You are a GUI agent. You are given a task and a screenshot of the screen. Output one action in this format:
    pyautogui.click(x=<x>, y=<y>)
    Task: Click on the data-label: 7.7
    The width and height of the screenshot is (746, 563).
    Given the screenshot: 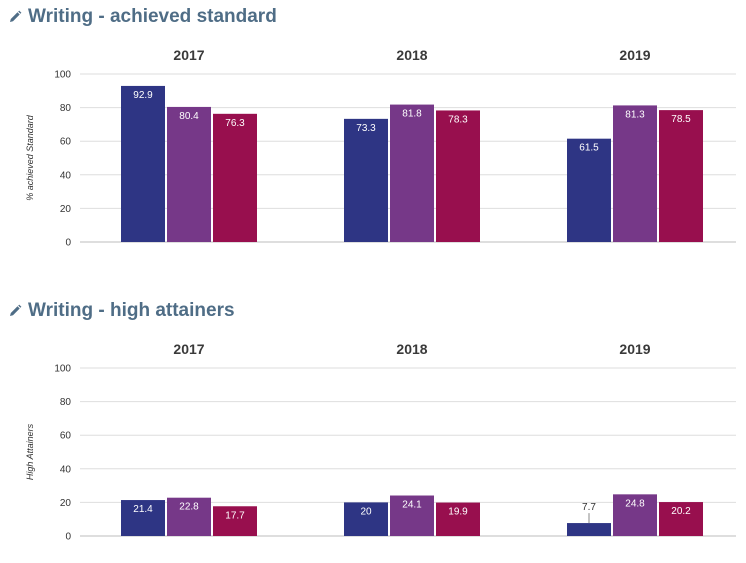 What is the action you would take?
    pyautogui.click(x=589, y=507)
    